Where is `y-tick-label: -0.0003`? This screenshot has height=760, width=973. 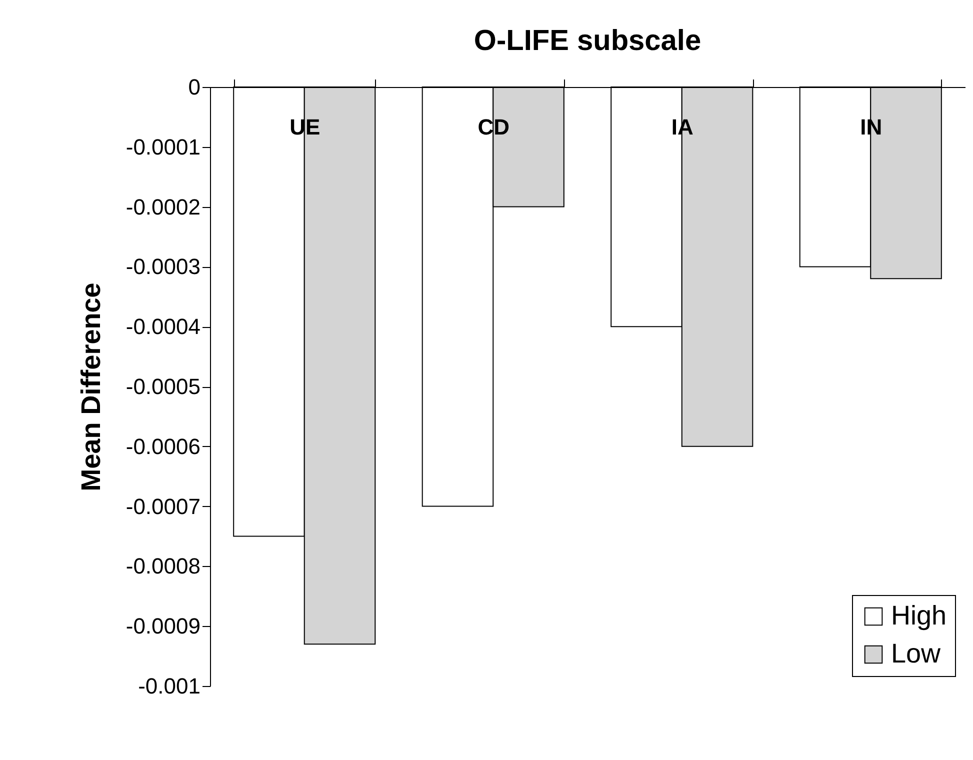
y-tick-label: -0.0003 is located at coordinates (163, 267).